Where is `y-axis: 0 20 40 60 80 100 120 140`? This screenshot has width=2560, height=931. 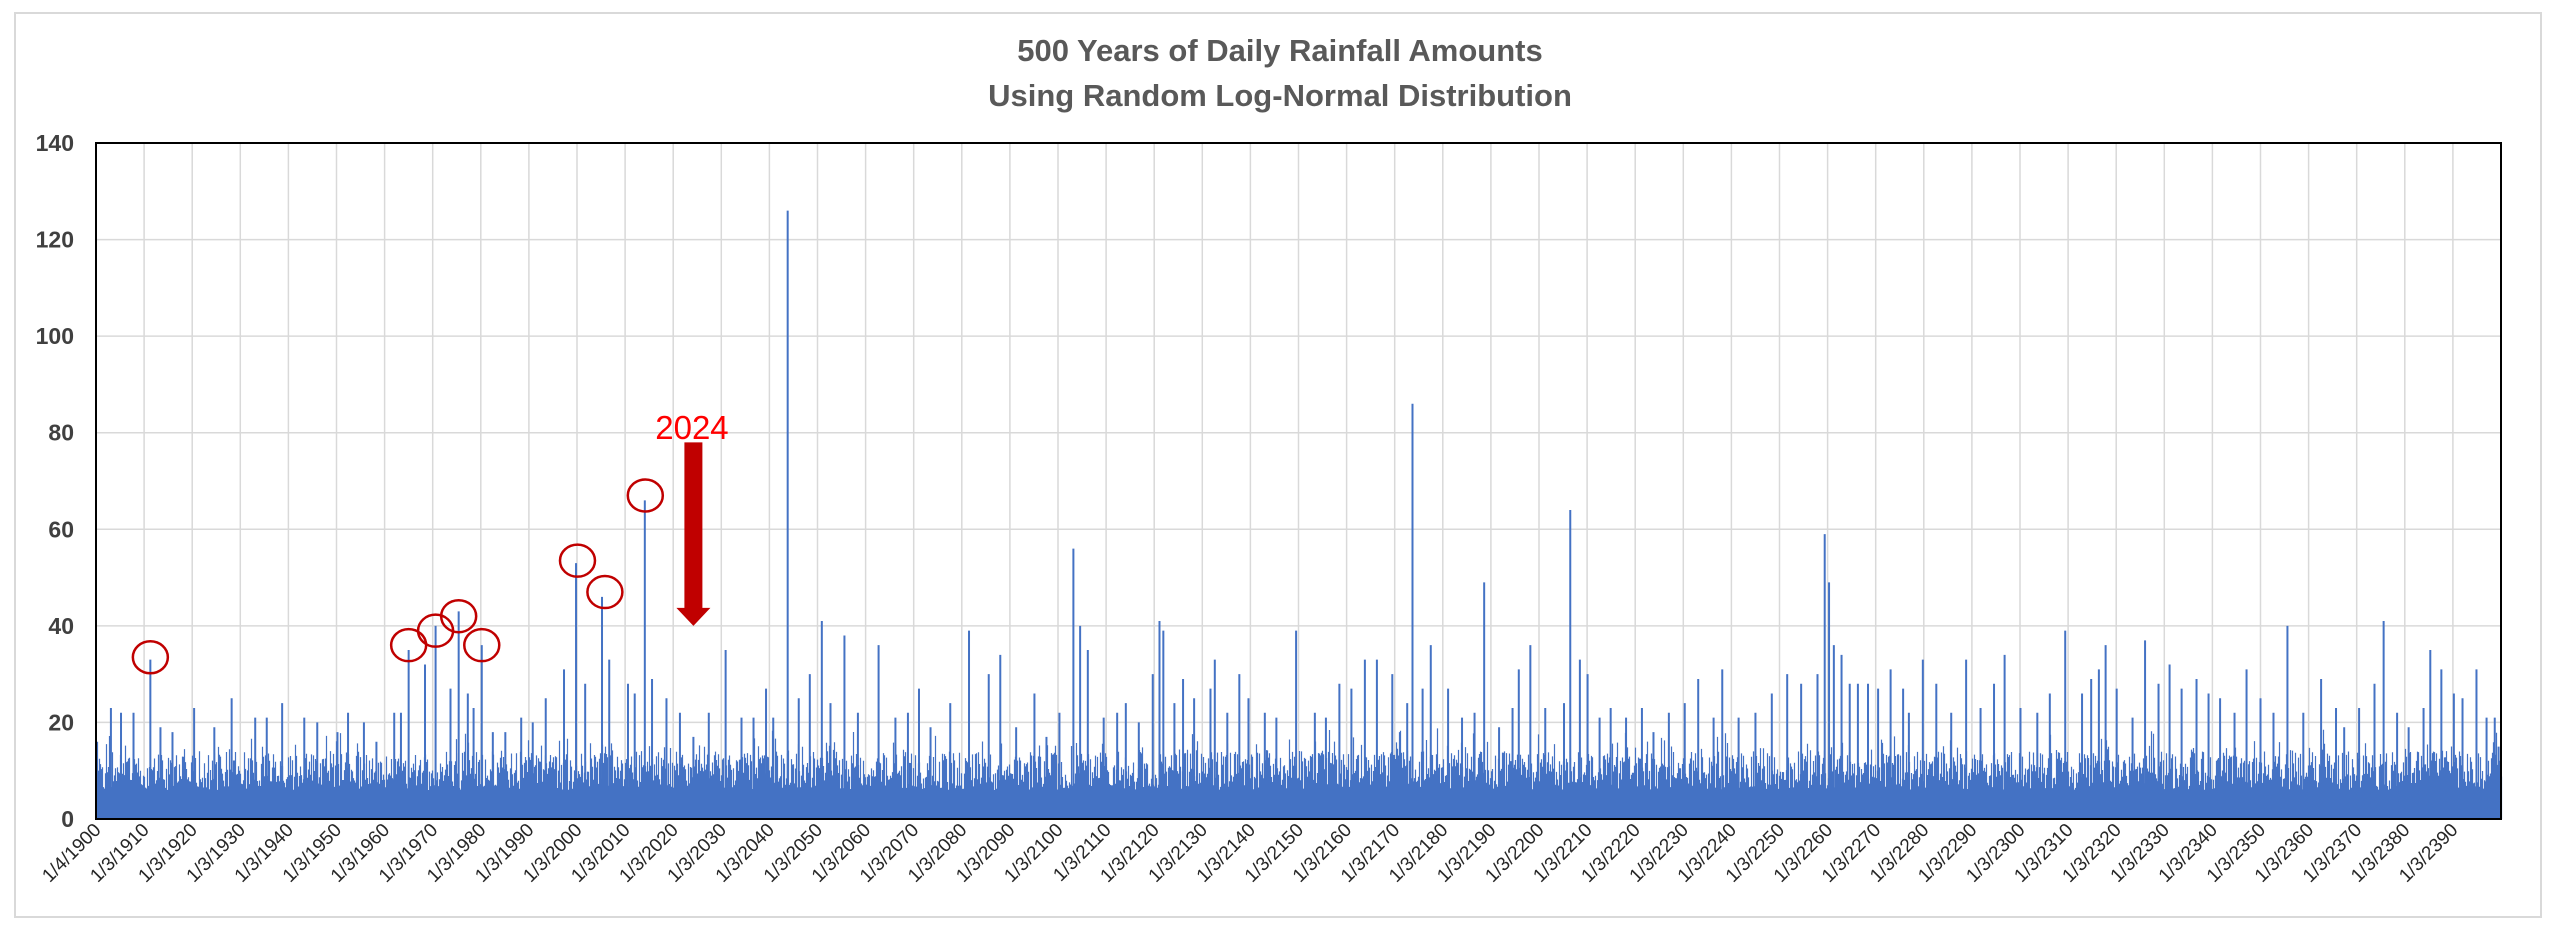
y-axis: 0 20 40 60 80 100 120 140 is located at coordinates (55, 481).